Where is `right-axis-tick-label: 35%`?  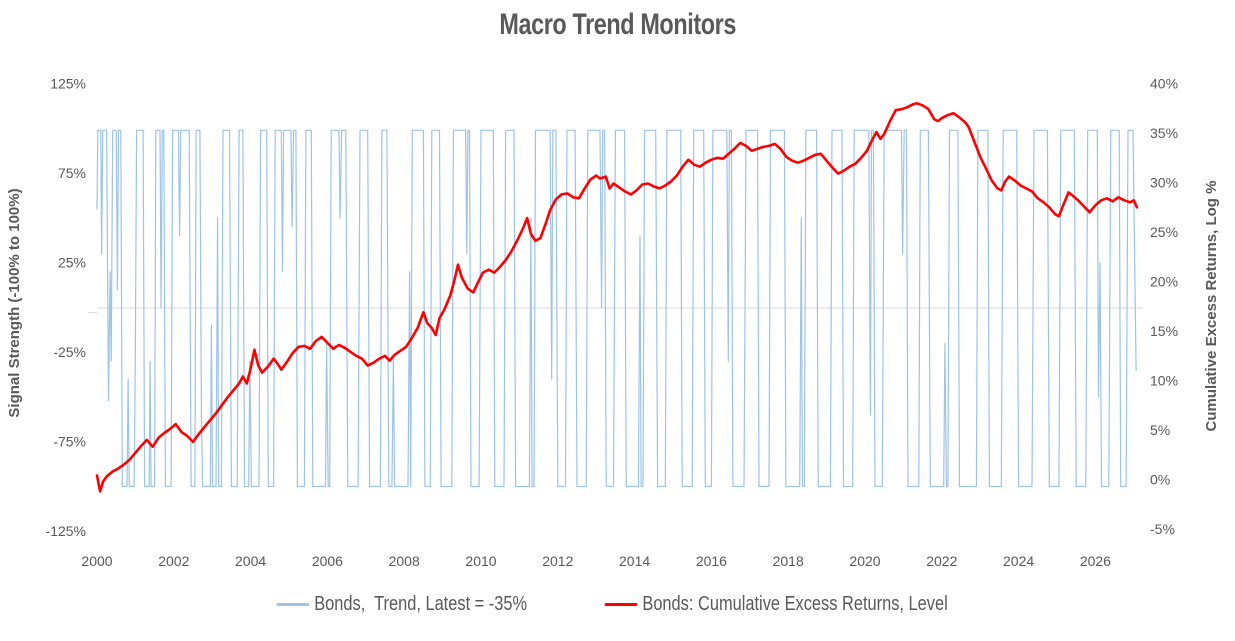 right-axis-tick-label: 35% is located at coordinates (1164, 133).